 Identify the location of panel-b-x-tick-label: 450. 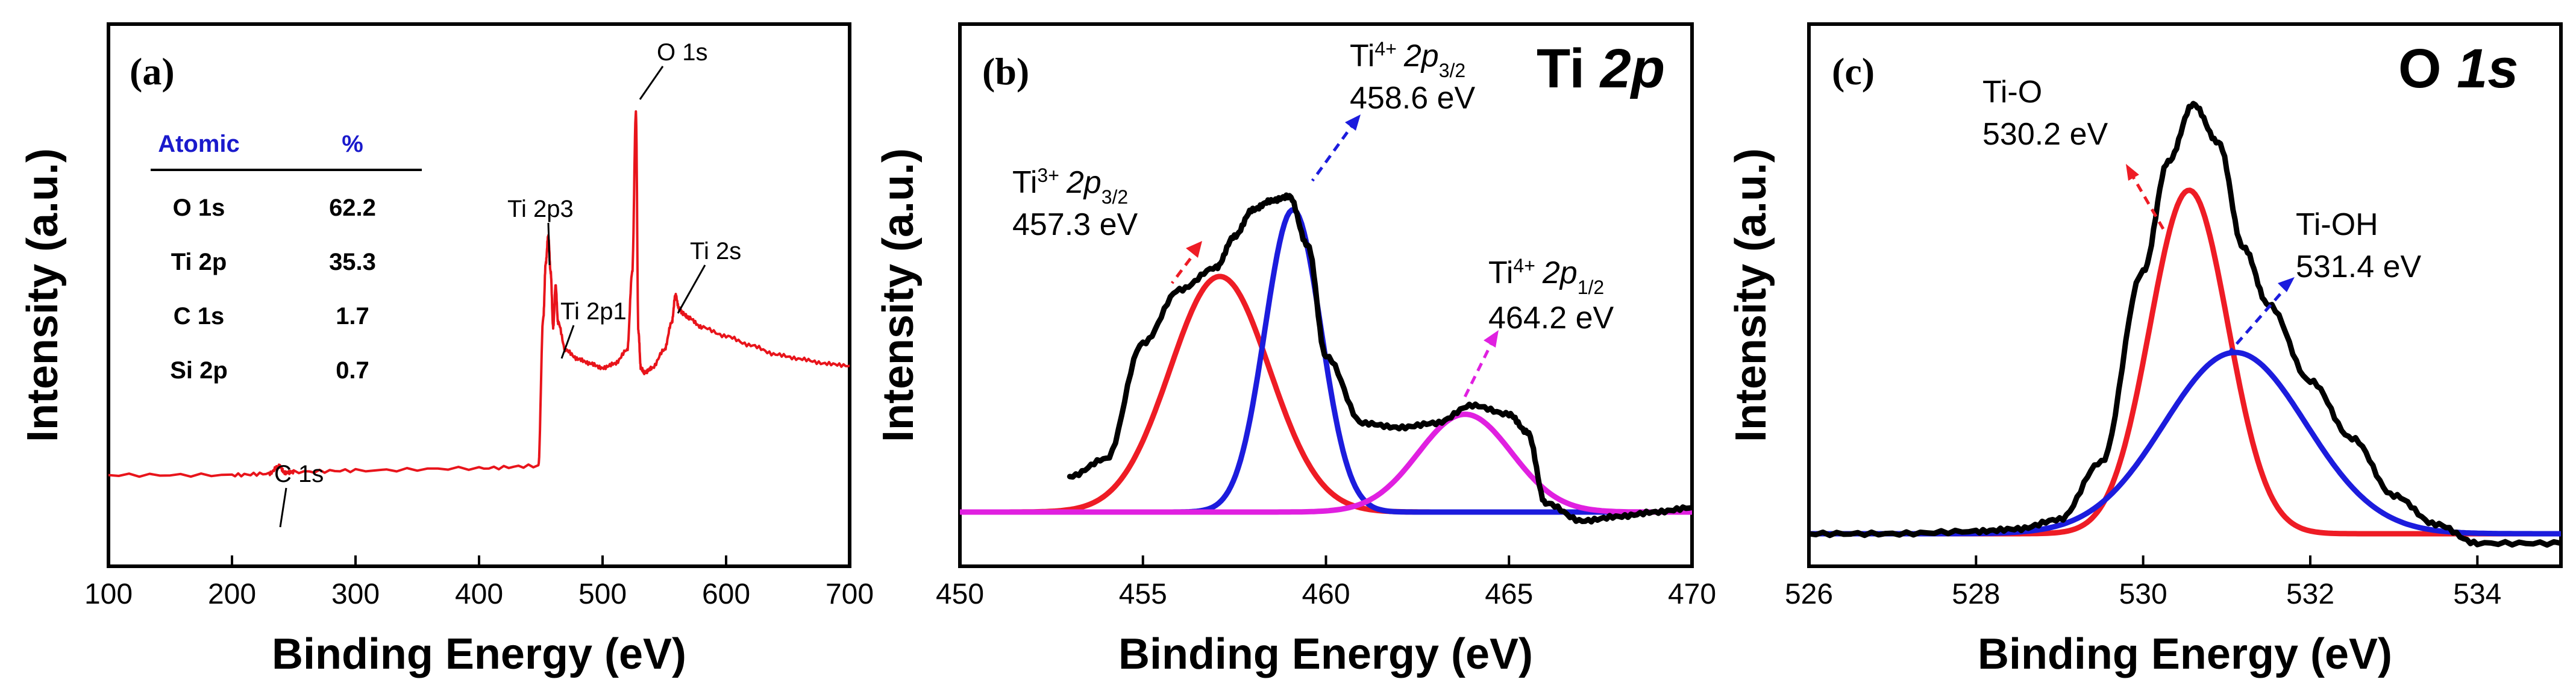
(960, 594).